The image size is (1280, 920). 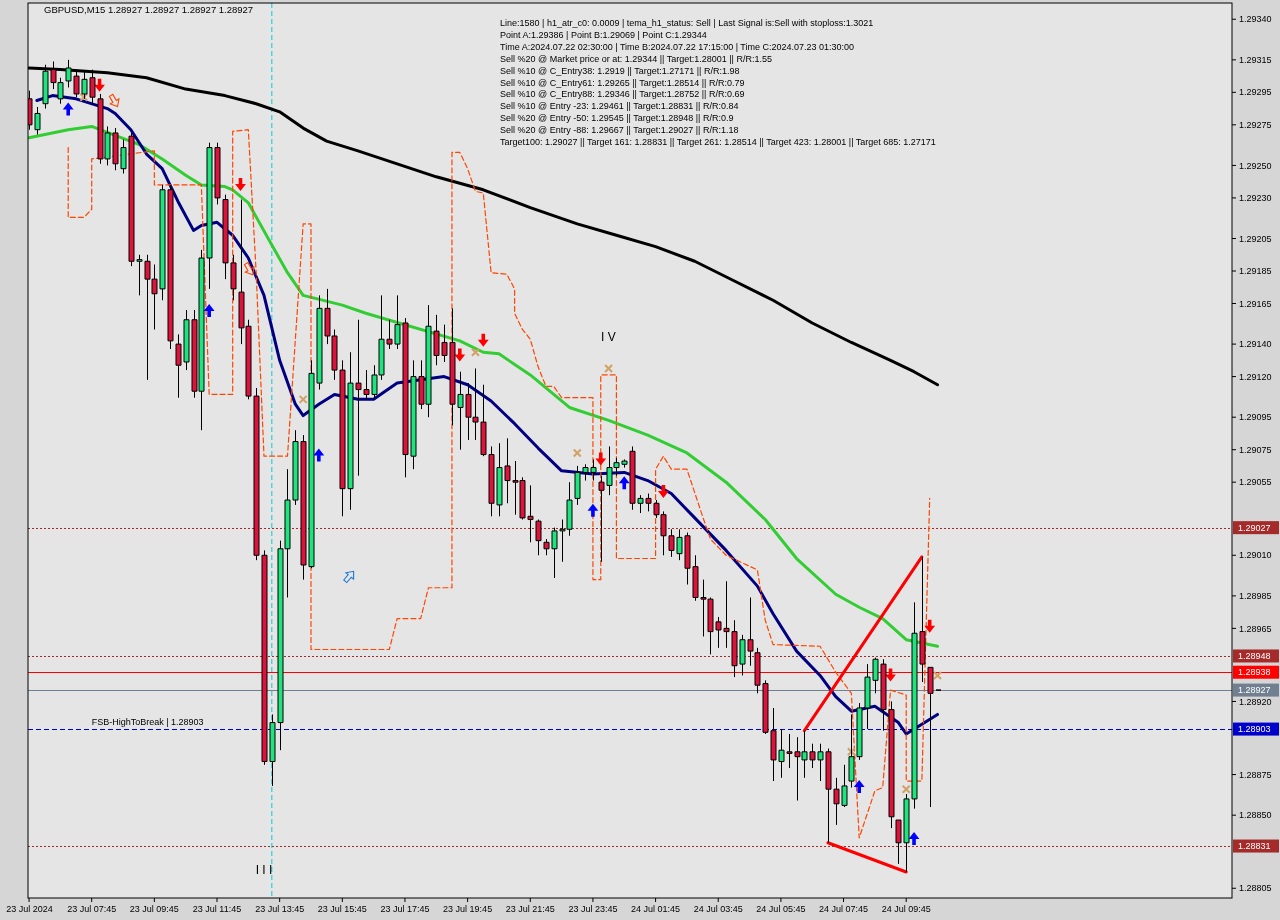 What do you see at coordinates (619, 130) in the screenshot?
I see `annotation: Sell %20 @ Entry -88: 1.29667 || Target:1.29027 || R/R:1.18` at bounding box center [619, 130].